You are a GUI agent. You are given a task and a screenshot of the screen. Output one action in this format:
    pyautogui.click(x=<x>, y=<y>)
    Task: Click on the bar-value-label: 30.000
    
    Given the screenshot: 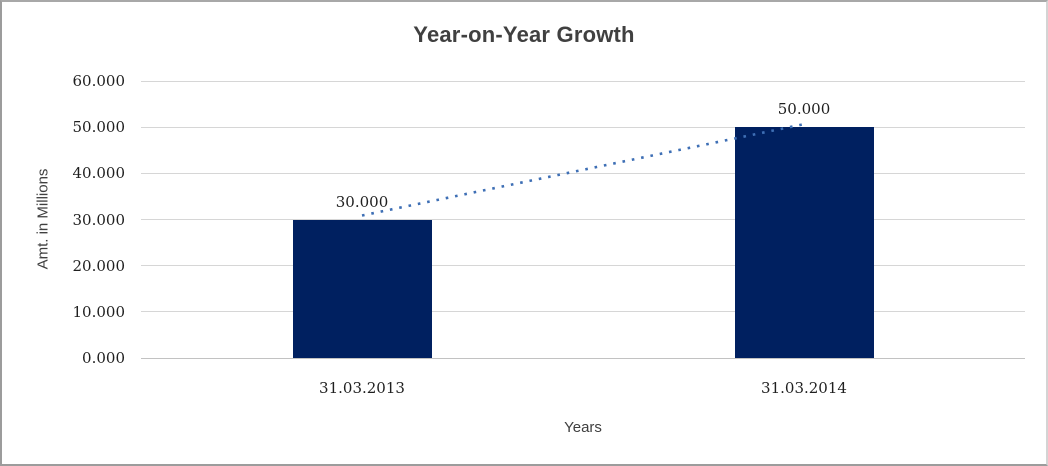 What is the action you would take?
    pyautogui.click(x=362, y=201)
    